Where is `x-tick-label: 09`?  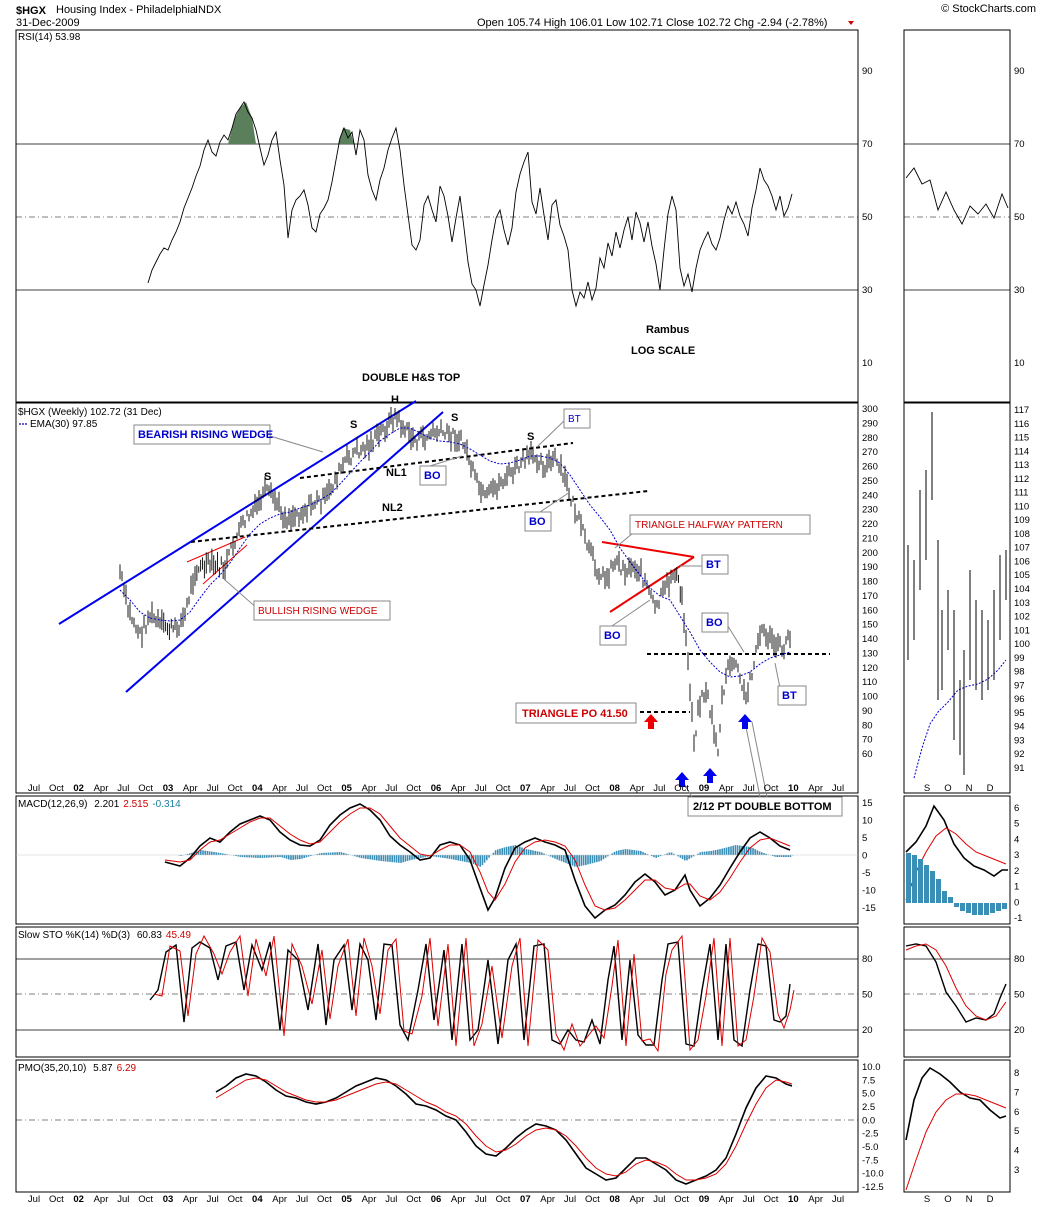 x-tick-label: 09 is located at coordinates (704, 1199).